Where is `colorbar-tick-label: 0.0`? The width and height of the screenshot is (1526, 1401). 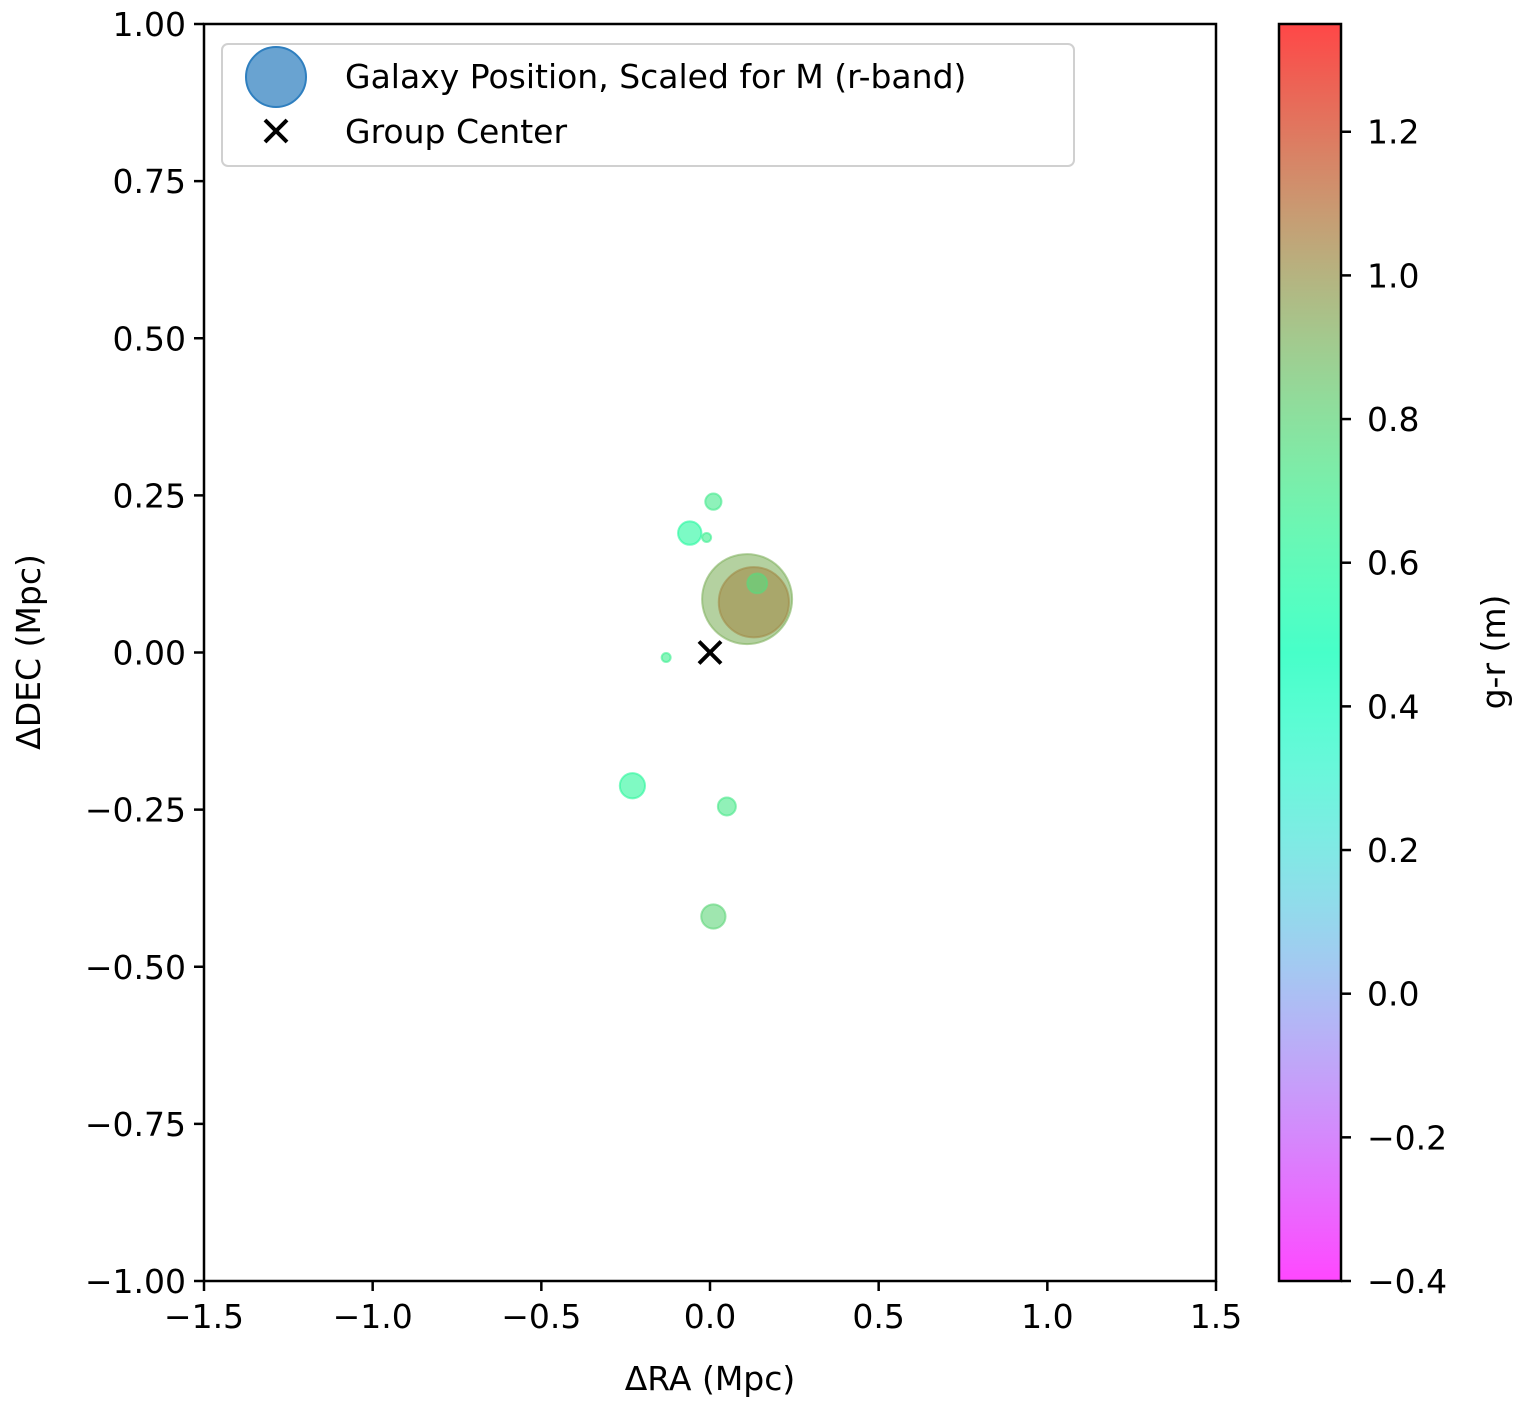 colorbar-tick-label: 0.0 is located at coordinates (1393, 994).